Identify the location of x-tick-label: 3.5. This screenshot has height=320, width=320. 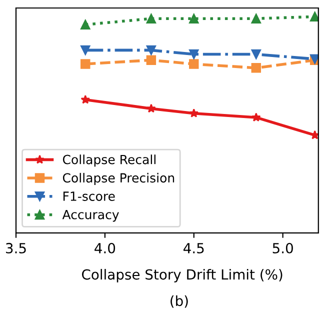
(16, 248).